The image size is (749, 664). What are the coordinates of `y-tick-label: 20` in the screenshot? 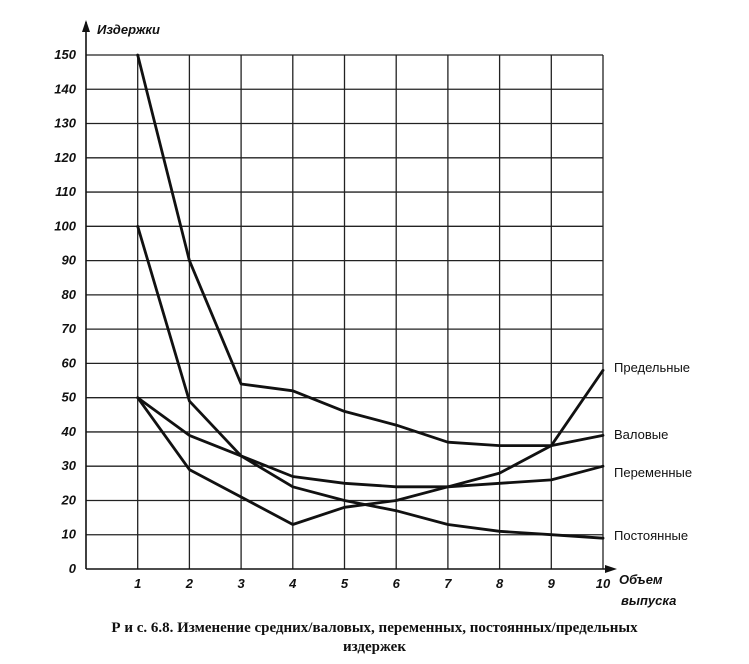 It's located at (69, 499).